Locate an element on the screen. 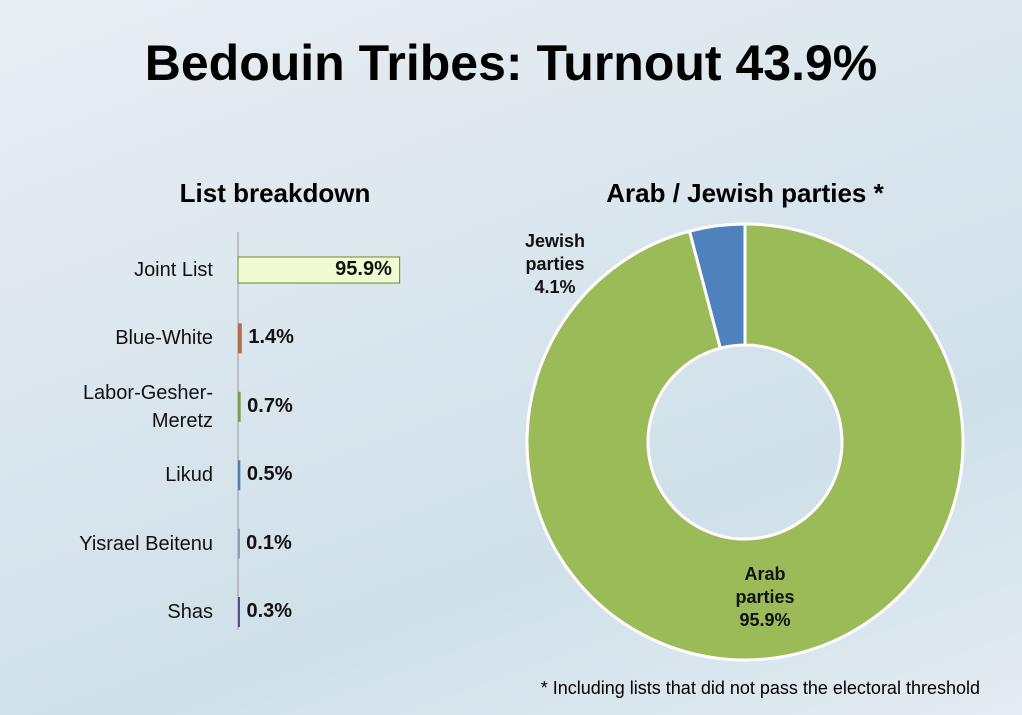 This screenshot has width=1022, height=715. value-label: 1.4% is located at coordinates (271, 337).